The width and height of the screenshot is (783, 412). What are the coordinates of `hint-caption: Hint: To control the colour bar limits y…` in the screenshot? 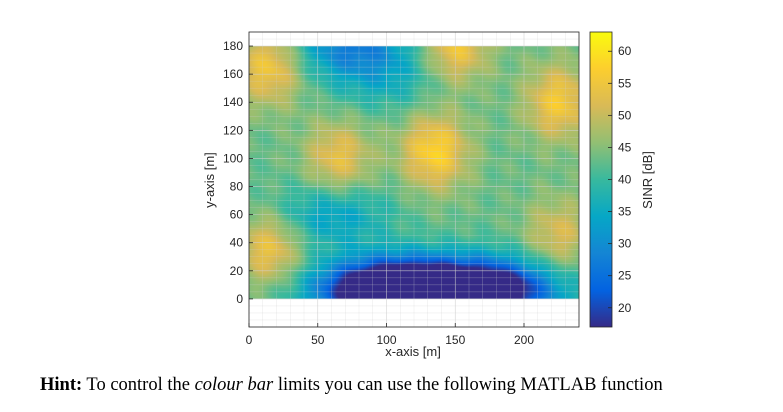 It's located at (351, 385).